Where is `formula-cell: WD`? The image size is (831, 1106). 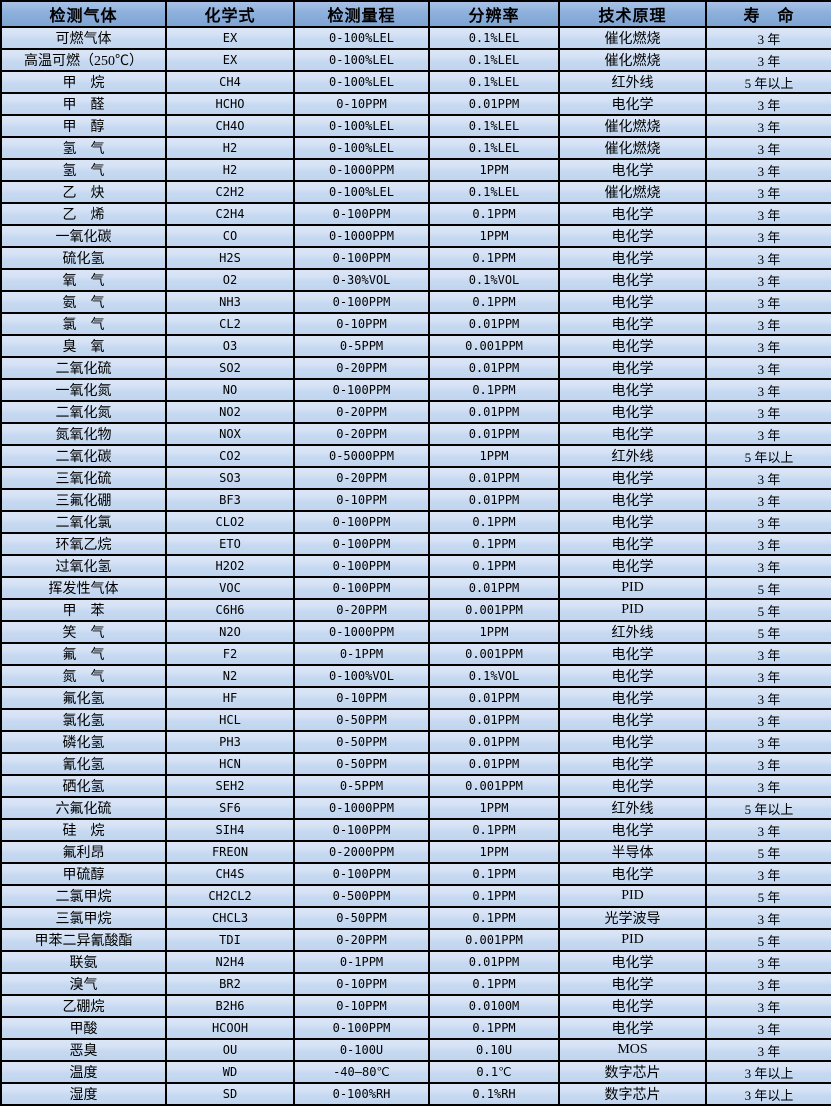
formula-cell: WD is located at coordinates (230, 1072).